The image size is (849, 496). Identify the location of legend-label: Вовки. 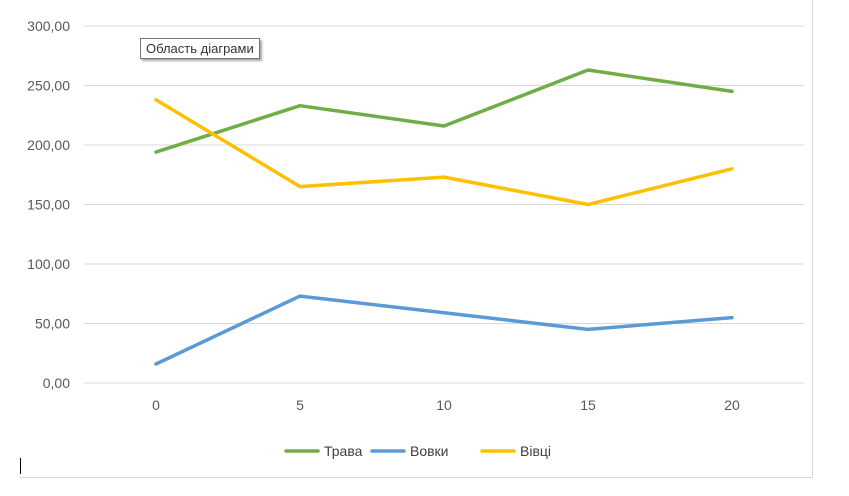
(429, 451).